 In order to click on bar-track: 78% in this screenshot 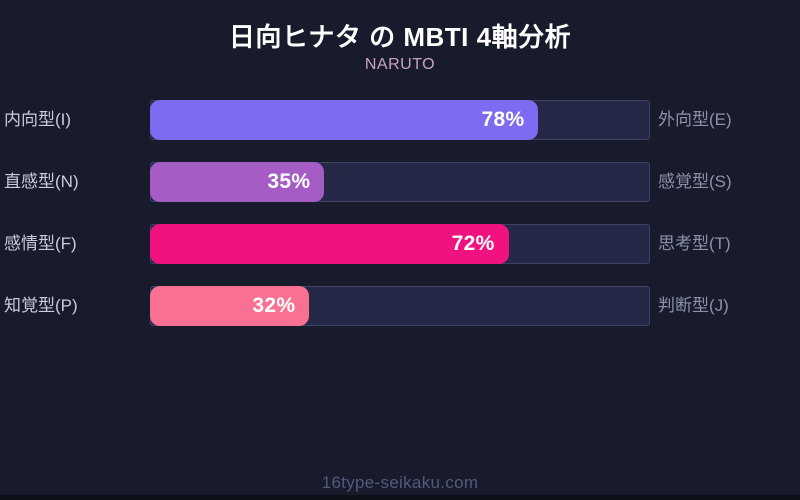, I will do `click(400, 120)`.